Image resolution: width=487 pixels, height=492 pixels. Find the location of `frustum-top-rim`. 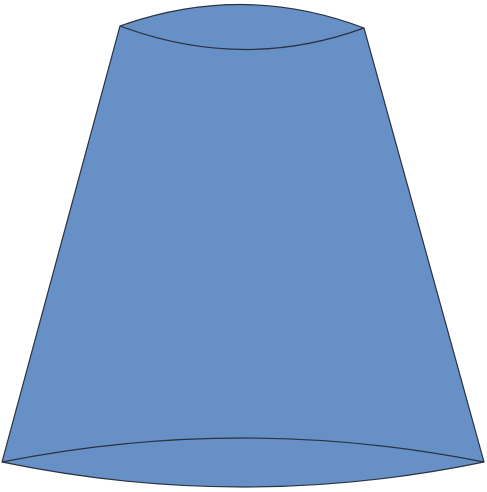

frustum-top-rim is located at coordinates (242, 38).